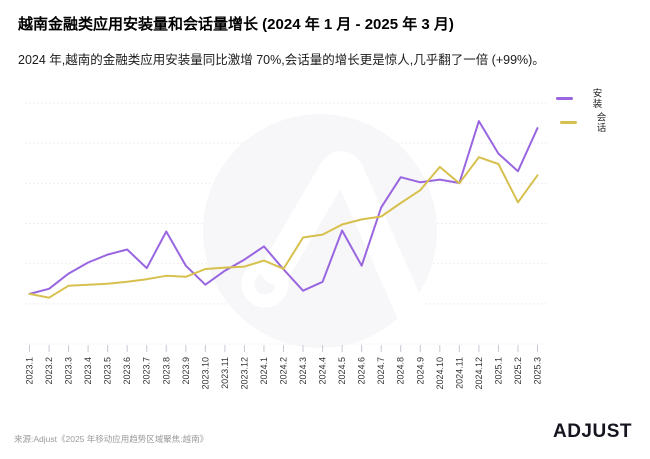  Describe the element at coordinates (600, 122) in the screenshot. I see `legend-label-sessions: 会话` at that location.